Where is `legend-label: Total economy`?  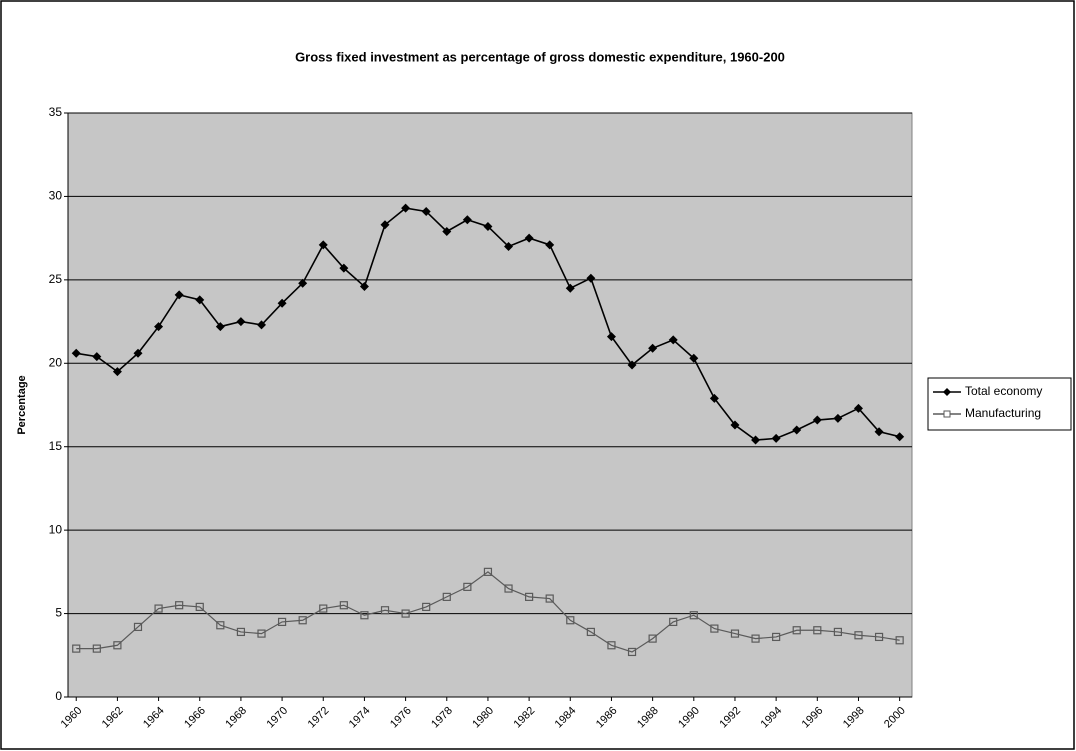
legend-label: Total economy is located at coordinates (1003, 391).